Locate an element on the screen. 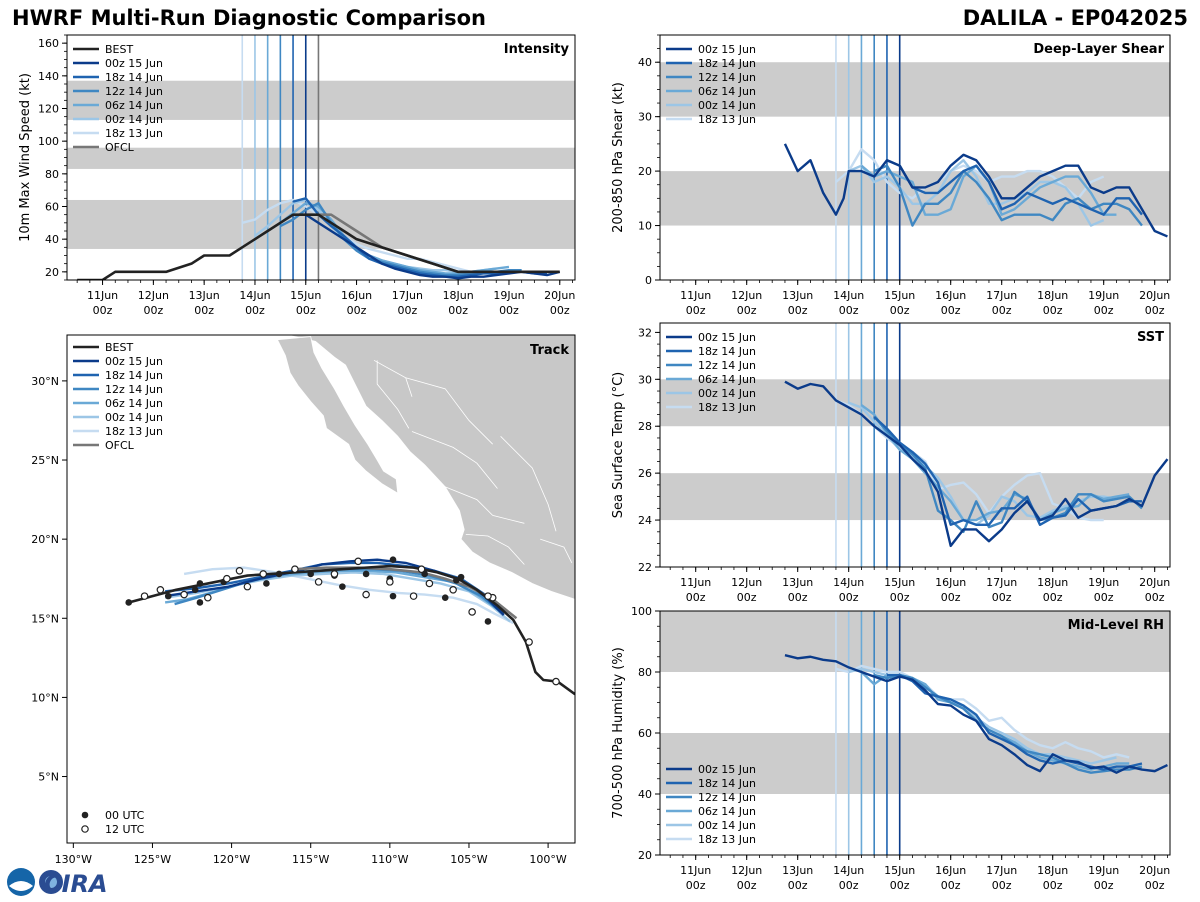 This screenshot has height=902, width=1200. y-tick-label: 100 is located at coordinates (48, 141).